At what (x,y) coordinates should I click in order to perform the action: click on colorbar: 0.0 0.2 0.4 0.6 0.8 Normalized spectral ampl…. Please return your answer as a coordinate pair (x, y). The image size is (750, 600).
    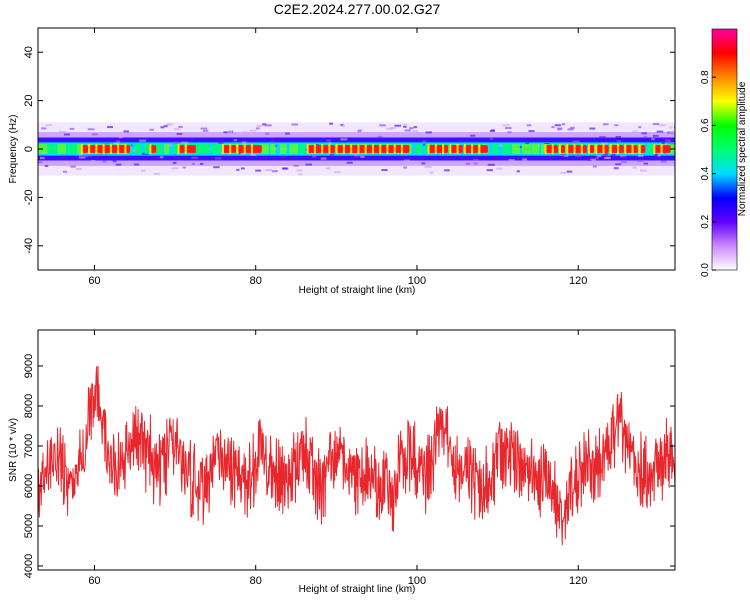
    Looking at the image, I should click on (724, 152).